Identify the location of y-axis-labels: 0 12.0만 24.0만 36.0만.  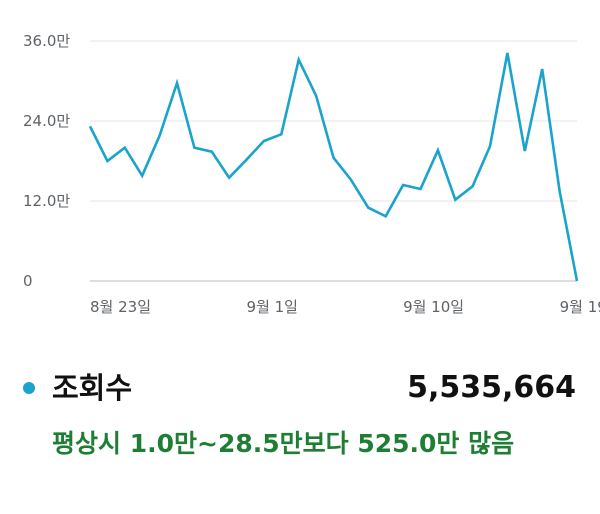
(46, 161).